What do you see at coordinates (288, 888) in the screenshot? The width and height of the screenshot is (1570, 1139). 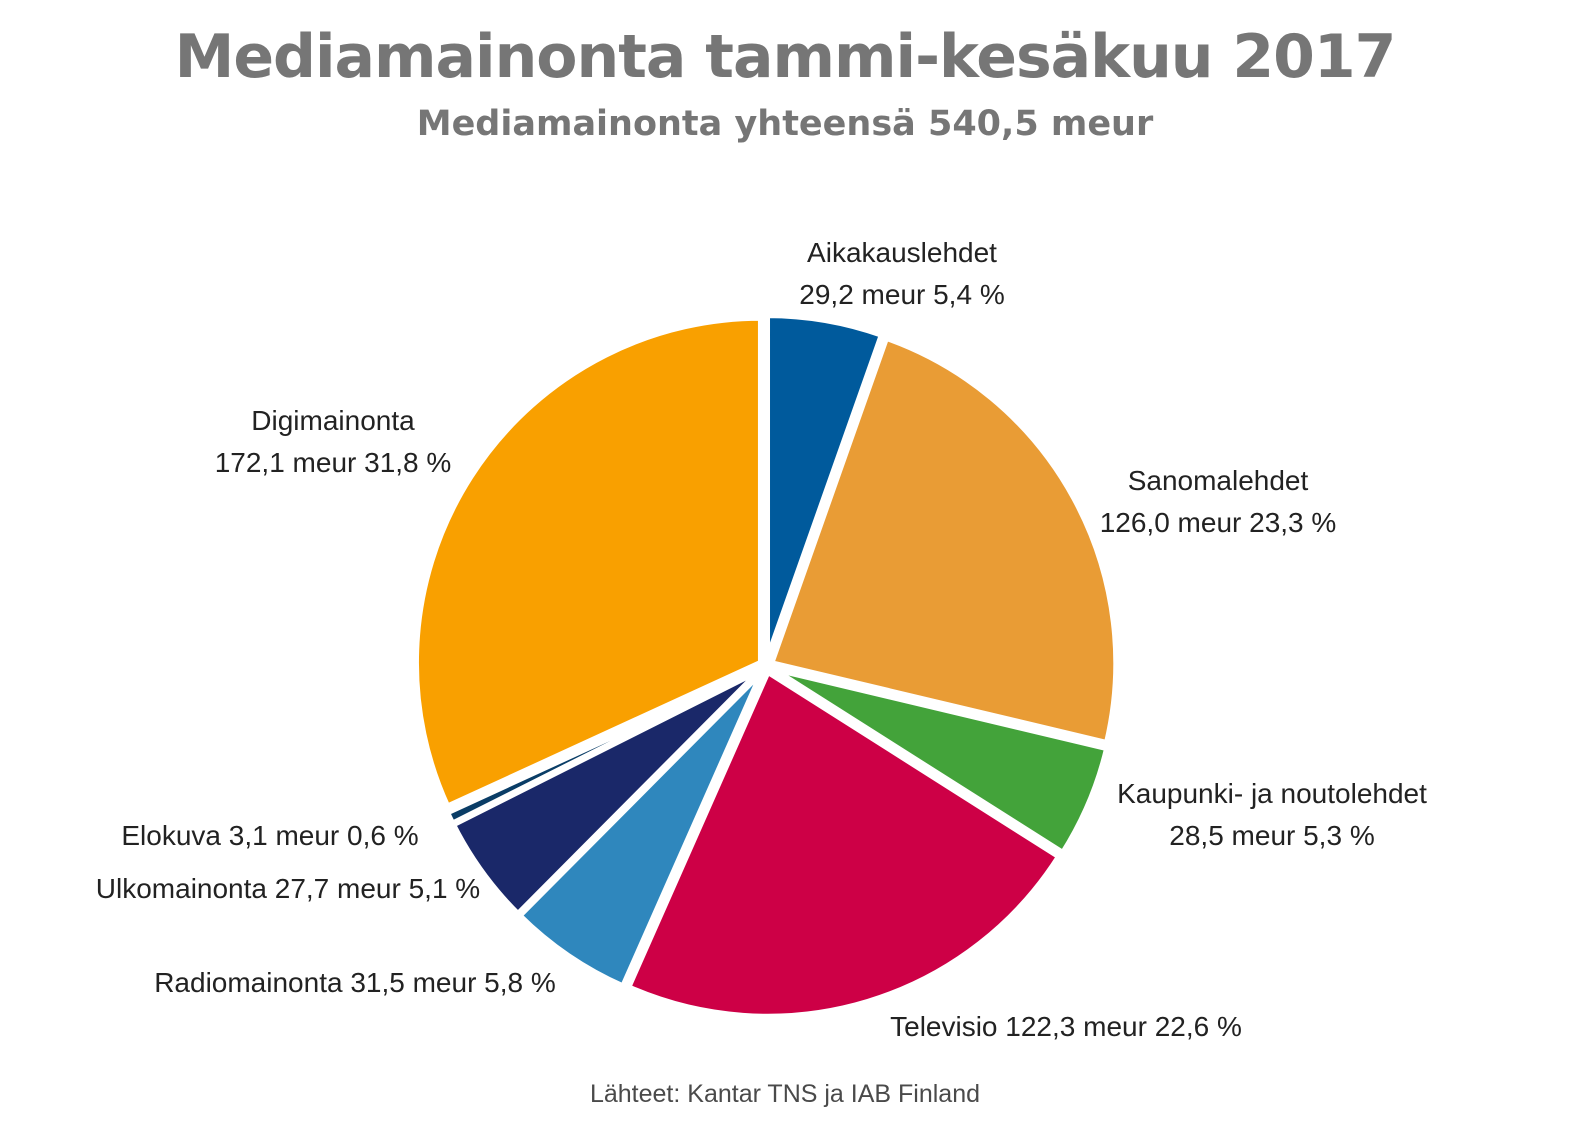 I see `slice-label-ulkomainonta: Ulkomainonta 27,7 meur 5,1 %` at bounding box center [288, 888].